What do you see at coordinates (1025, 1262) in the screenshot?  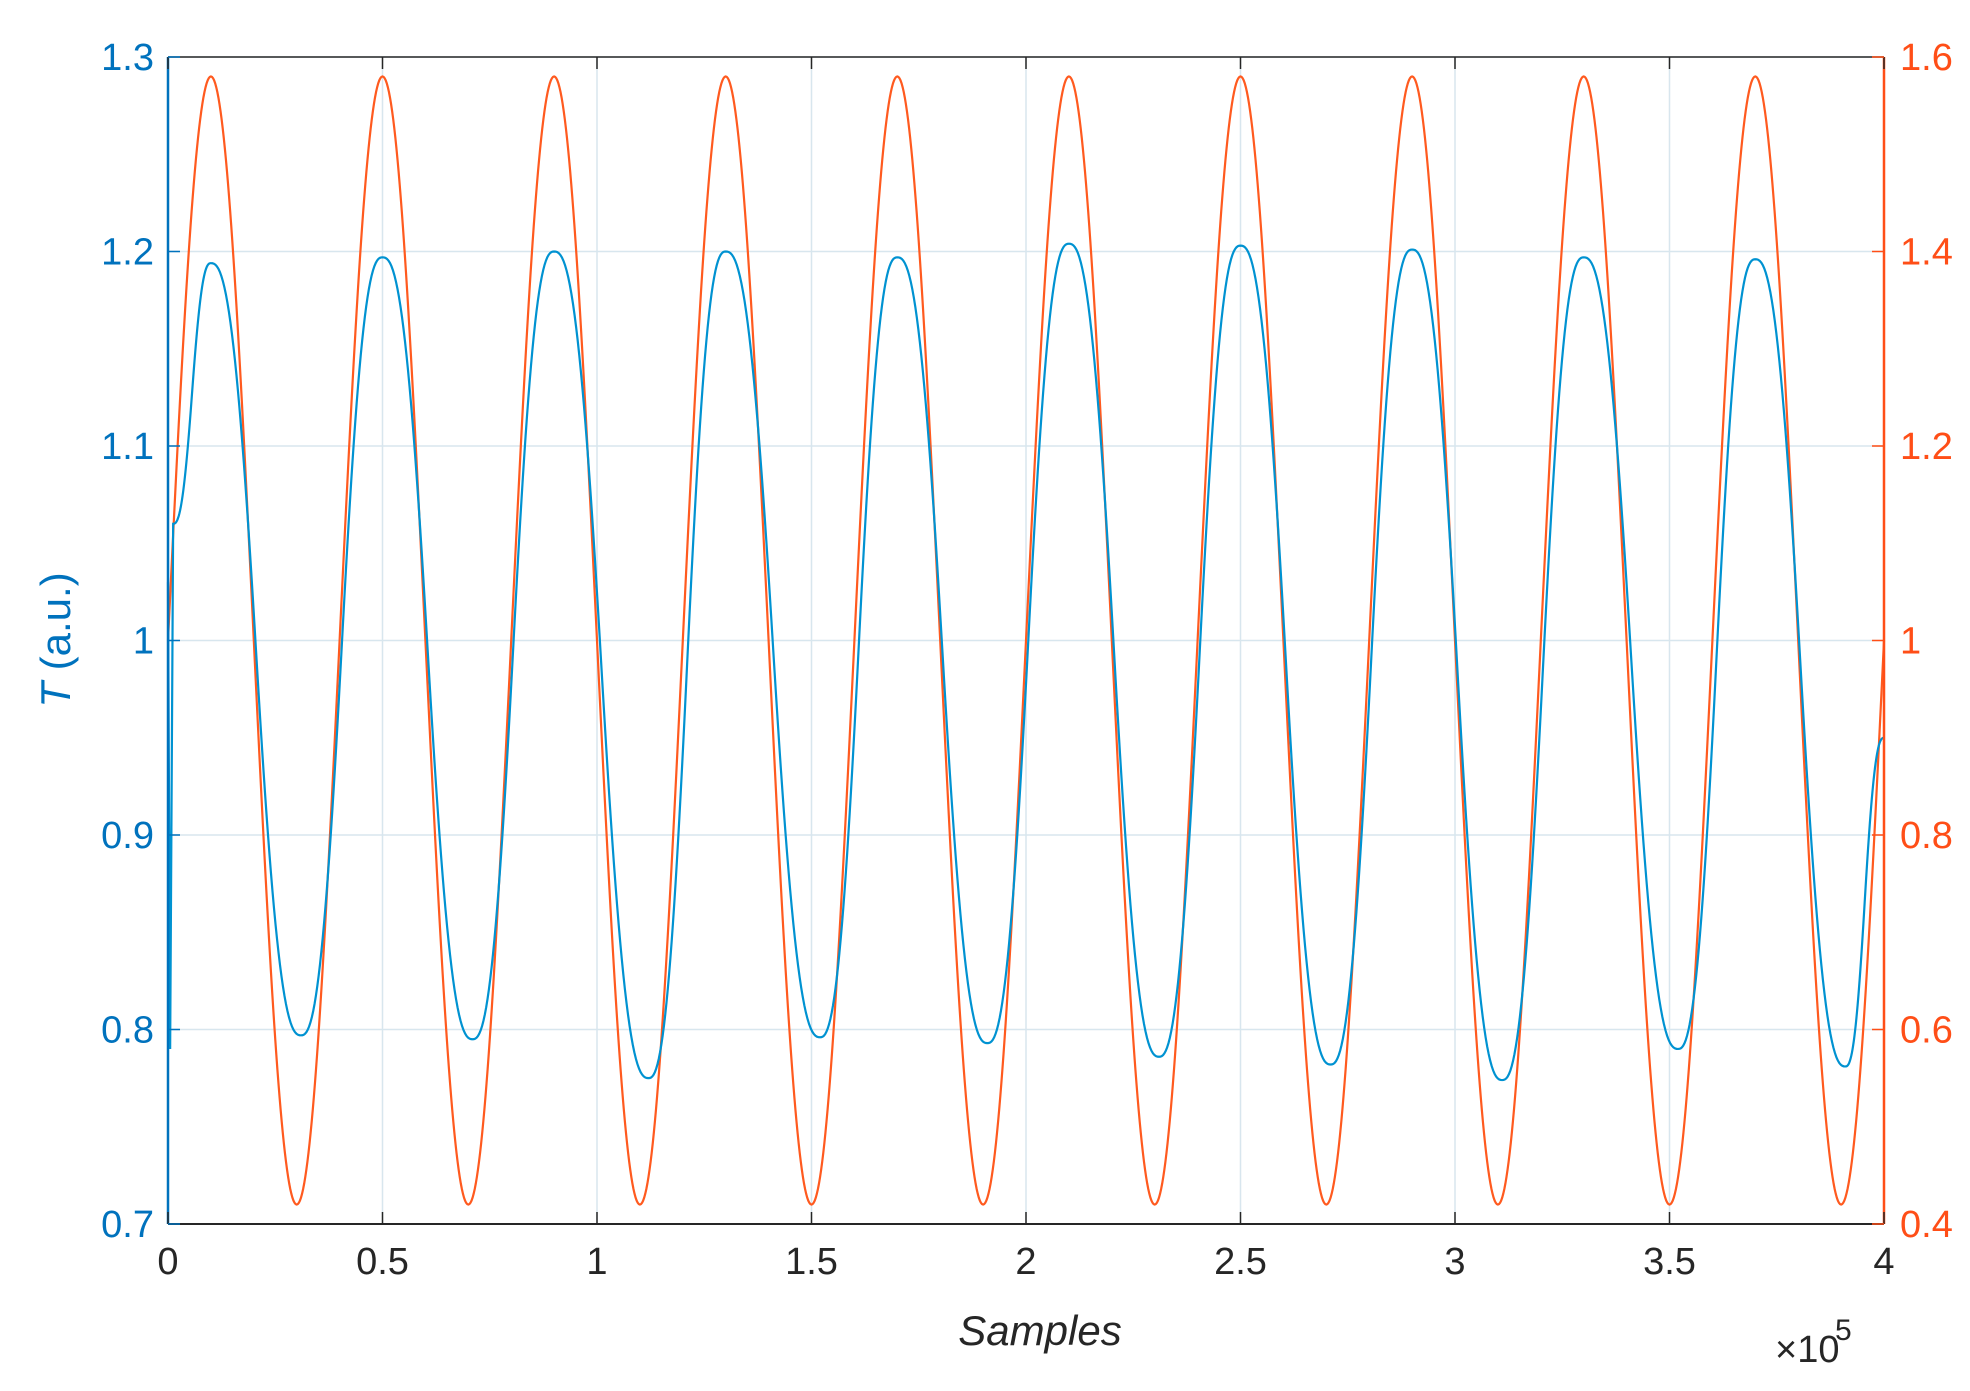 I see `x-tick-label-4: 2` at bounding box center [1025, 1262].